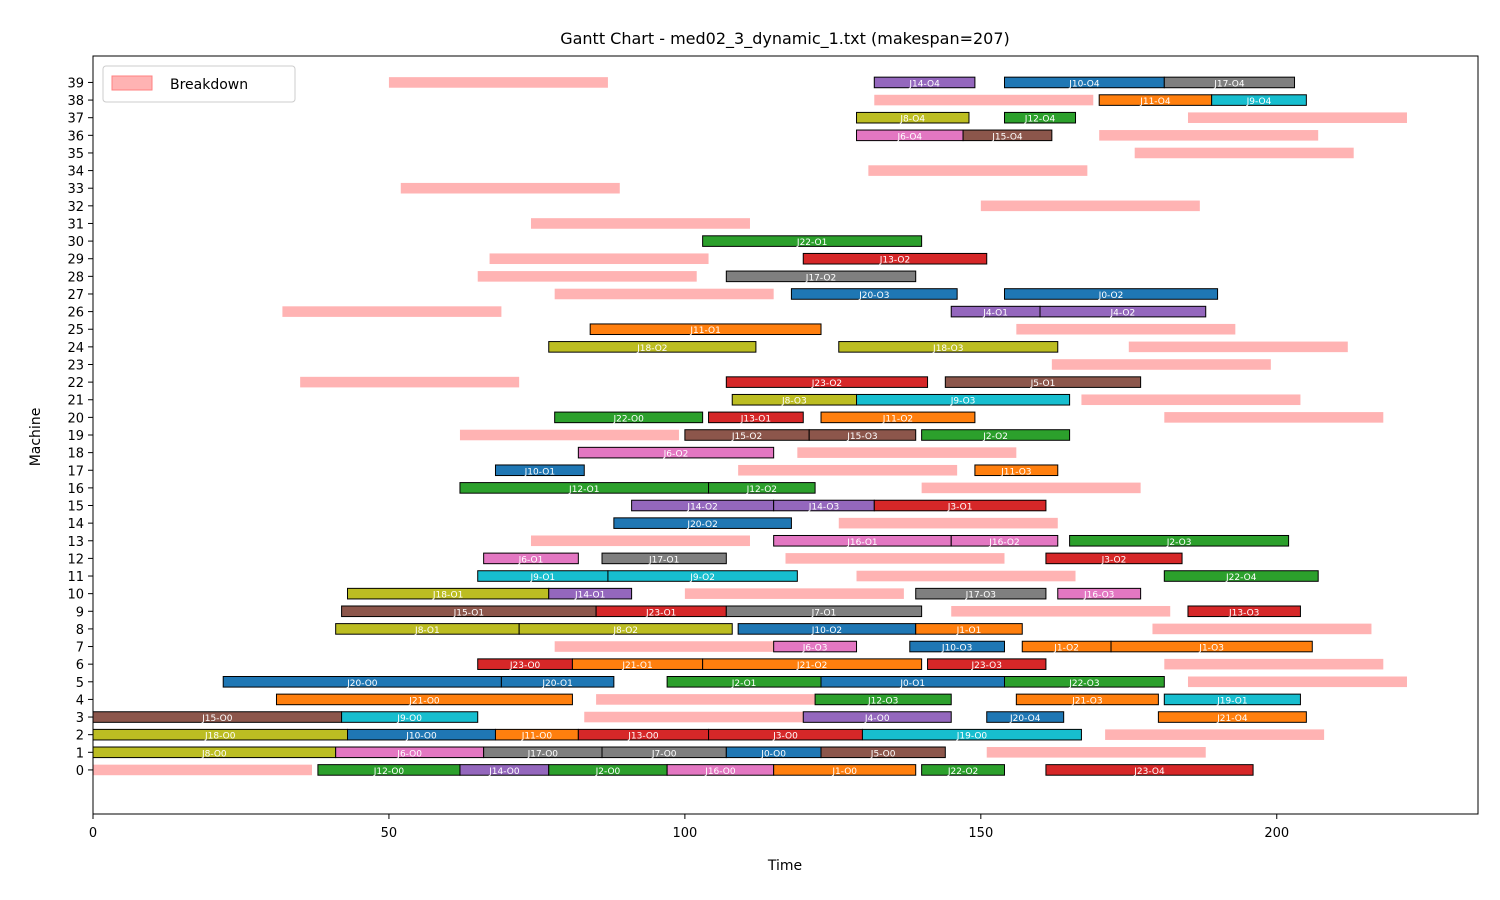 The width and height of the screenshot is (1500, 900). I want to click on task-J18-O3: J18-O3, so click(948, 347).